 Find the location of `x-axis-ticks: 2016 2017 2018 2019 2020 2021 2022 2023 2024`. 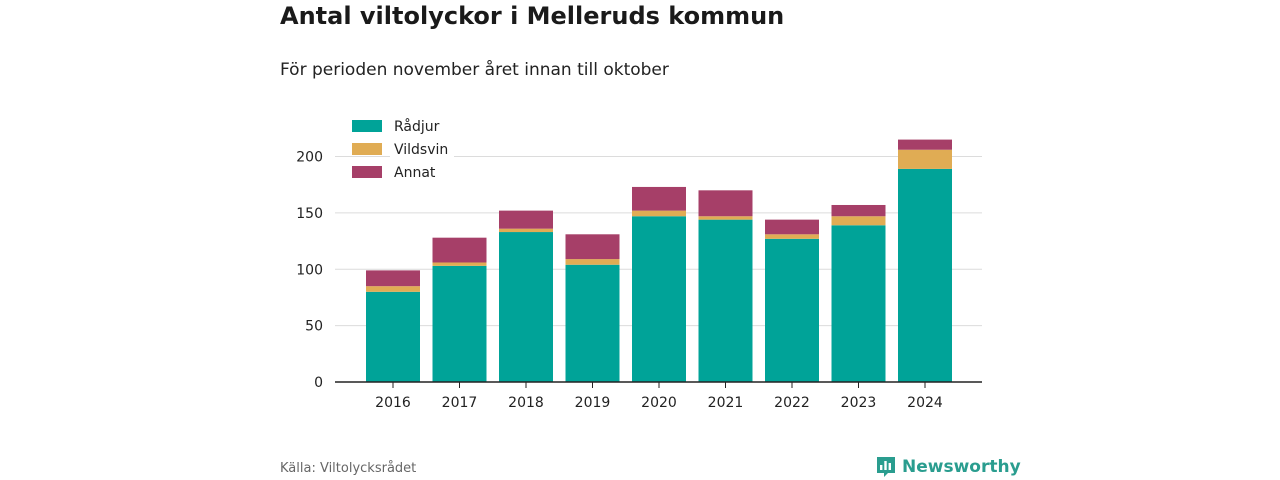

x-axis-ticks: 2016 2017 2018 2019 2020 2021 2022 2023 2024 is located at coordinates (659, 396).